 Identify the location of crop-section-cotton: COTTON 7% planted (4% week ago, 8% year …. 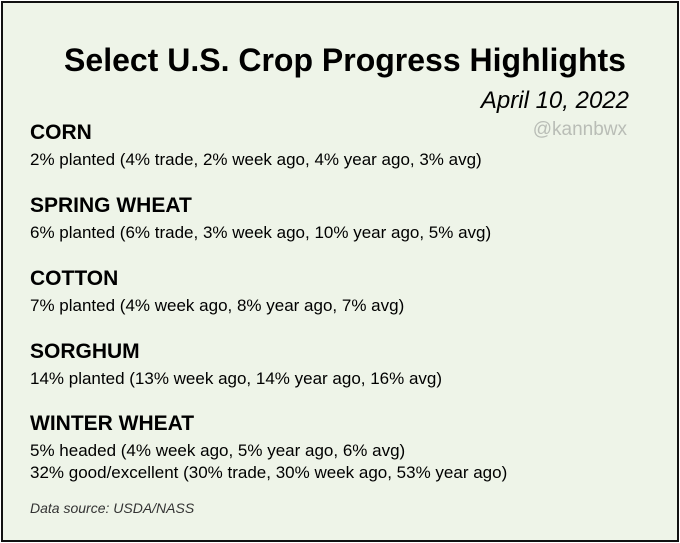
(217, 292).